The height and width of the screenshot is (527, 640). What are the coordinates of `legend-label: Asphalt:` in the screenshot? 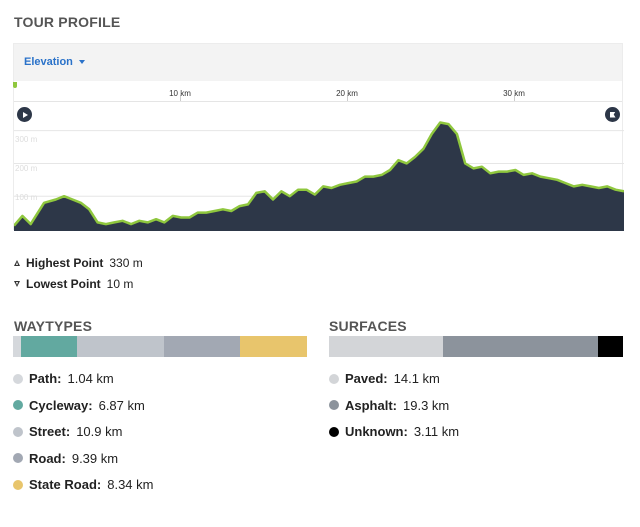 It's located at (371, 405).